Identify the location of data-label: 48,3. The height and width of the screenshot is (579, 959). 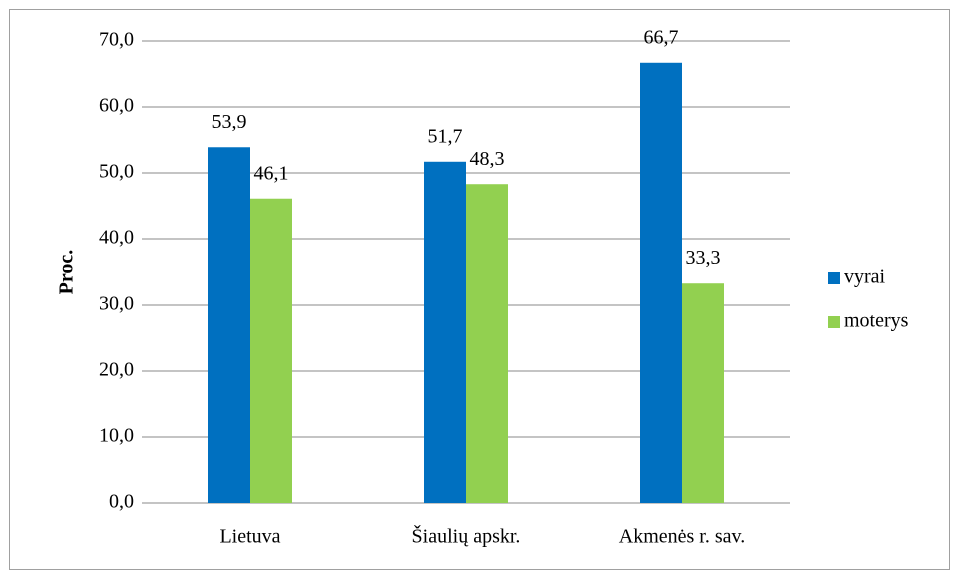
(487, 159).